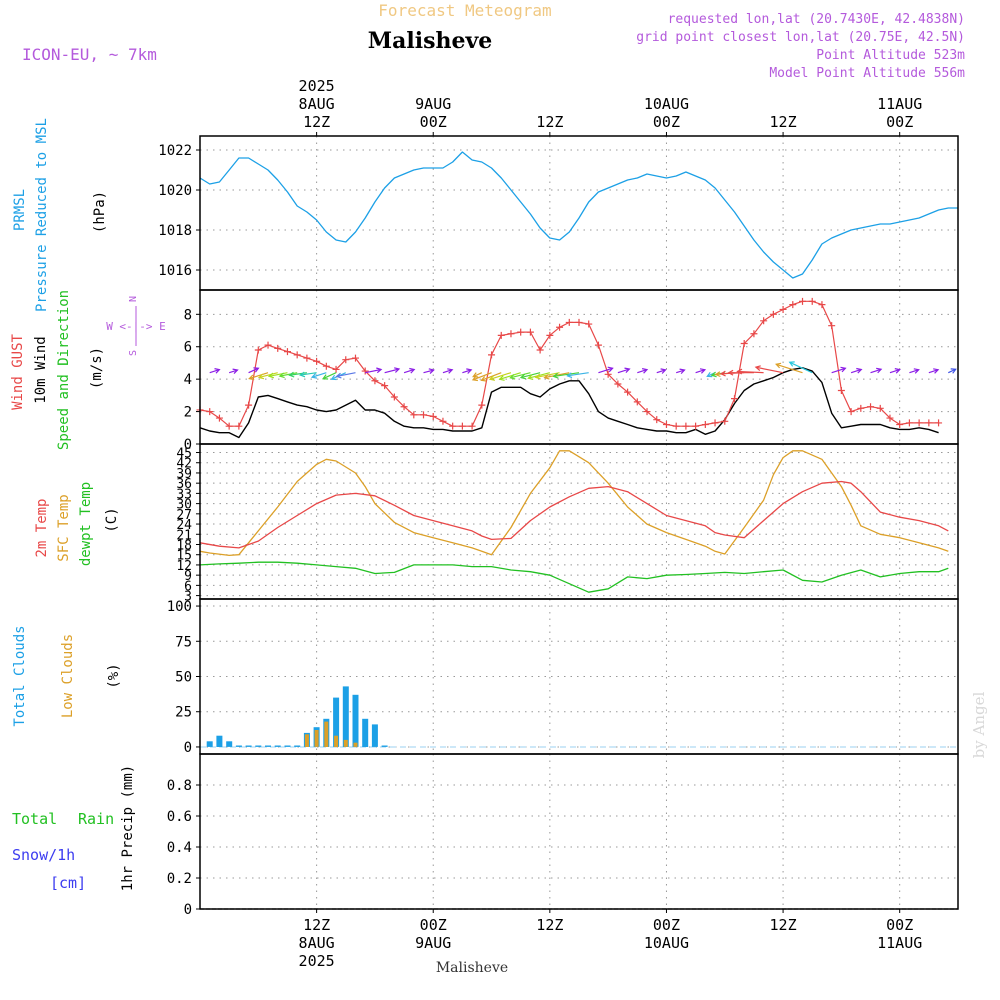  Describe the element at coordinates (666, 943) in the screenshot. I see `x-label-bottom: 10AUG` at that location.